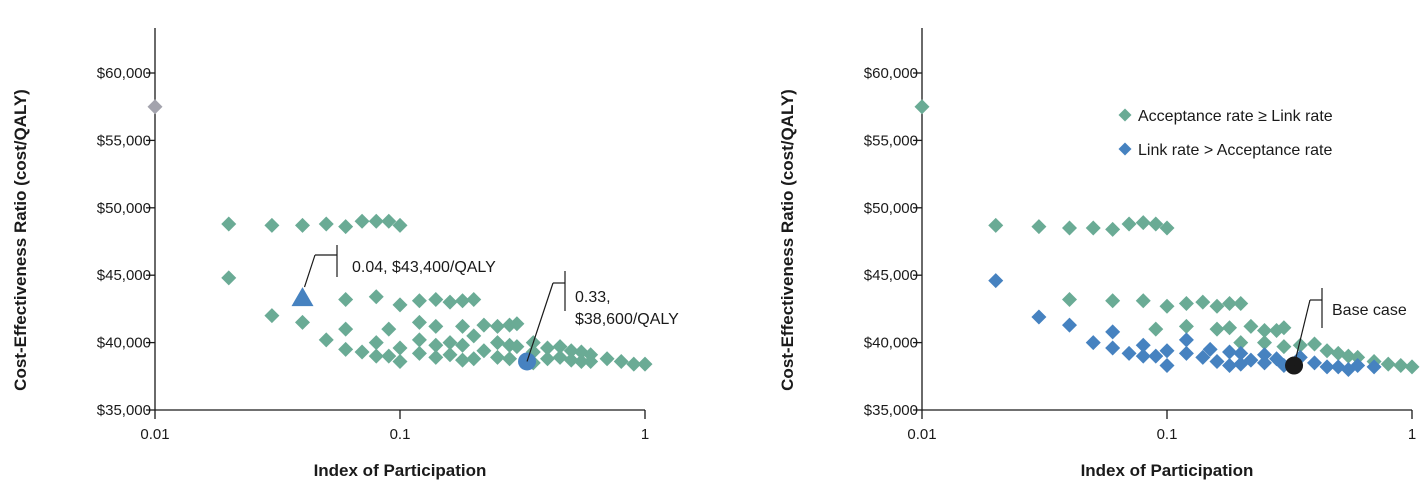  I want to click on legend-swatch, so click(1125, 115).